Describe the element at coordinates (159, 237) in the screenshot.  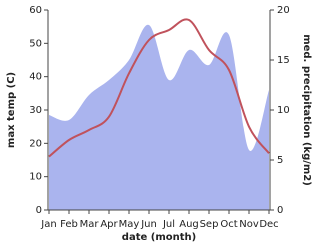
I see `x-axis-label: date (month)` at that location.